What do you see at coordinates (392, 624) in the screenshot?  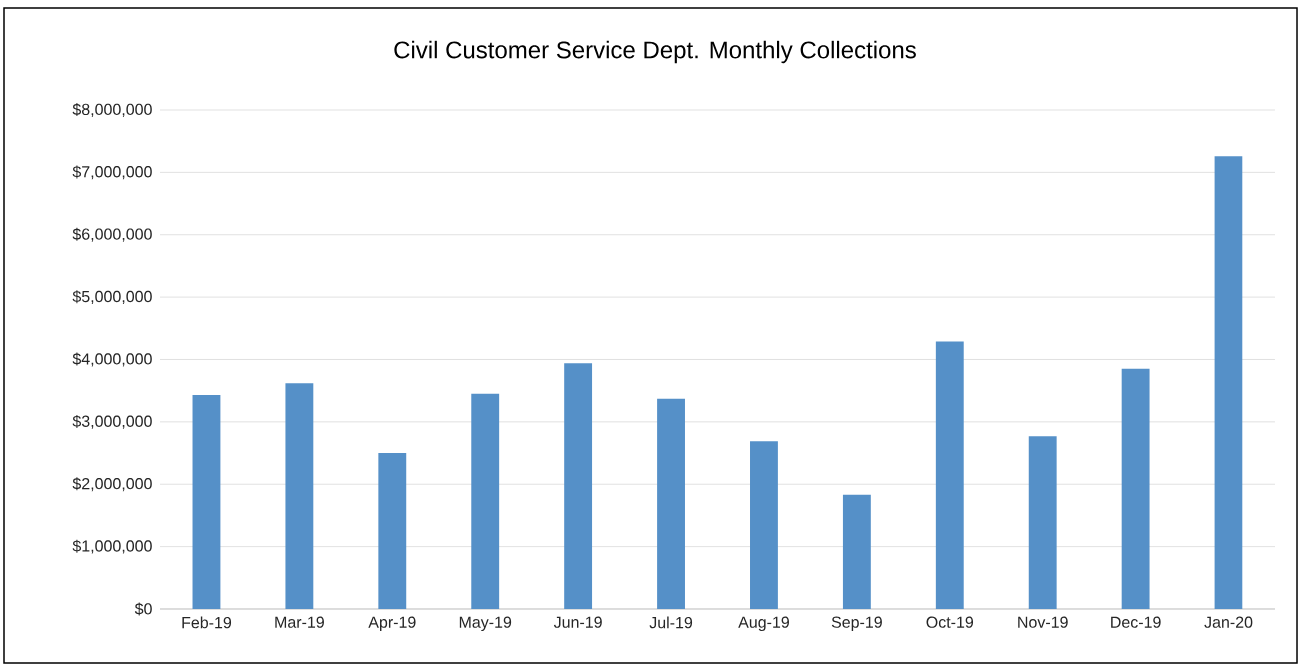 I see `x-tick-label: Apr-19` at bounding box center [392, 624].